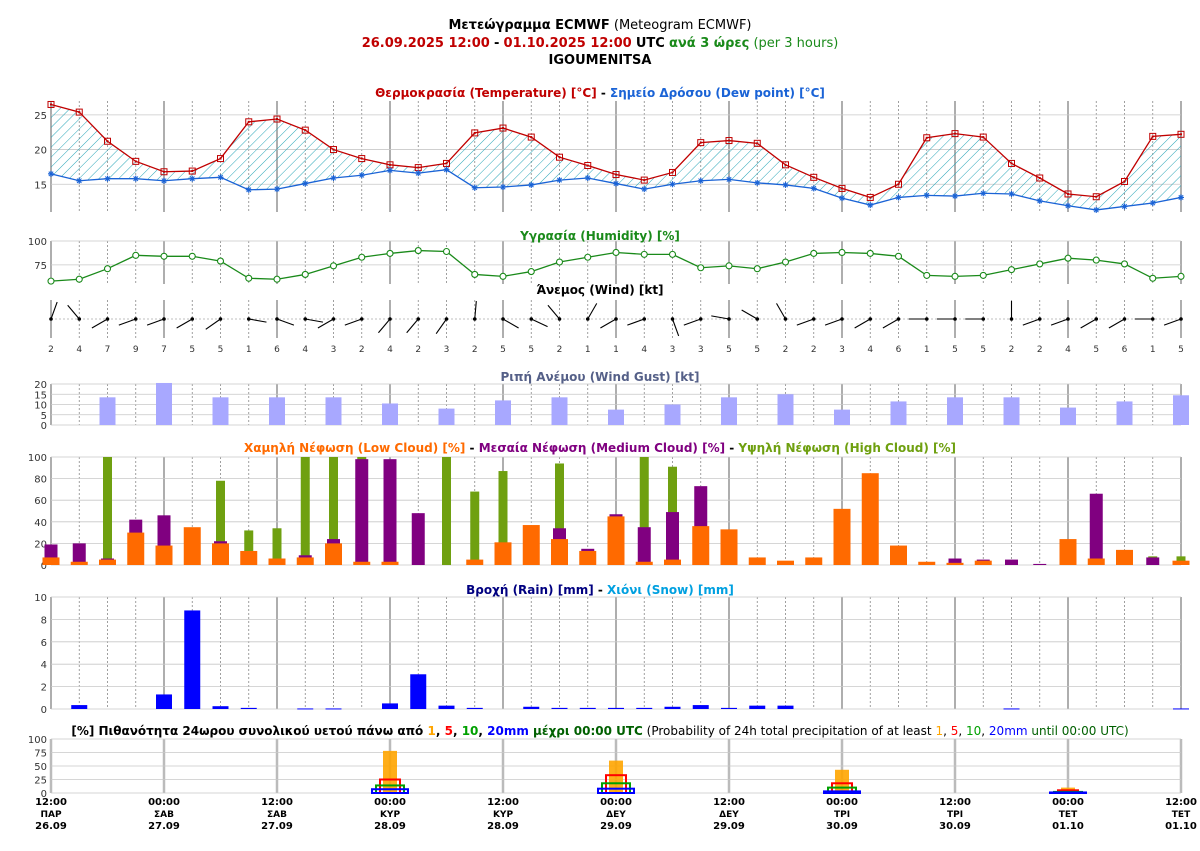  Describe the element at coordinates (51, 826) in the screenshot. I see `time-axis-date: 26.09` at that location.